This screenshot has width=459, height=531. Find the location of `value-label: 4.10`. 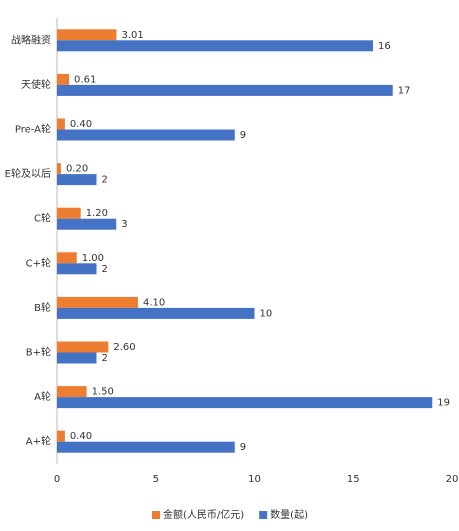

value-label: 4.10 is located at coordinates (154, 302).